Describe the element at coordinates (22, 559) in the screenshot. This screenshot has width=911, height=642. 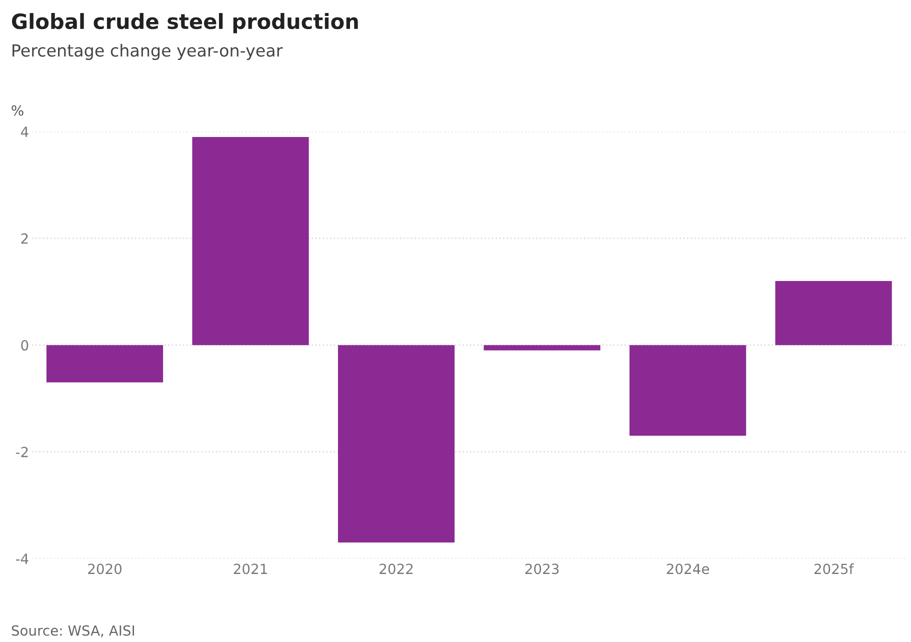
I see `y-tick-label: -4` at that location.